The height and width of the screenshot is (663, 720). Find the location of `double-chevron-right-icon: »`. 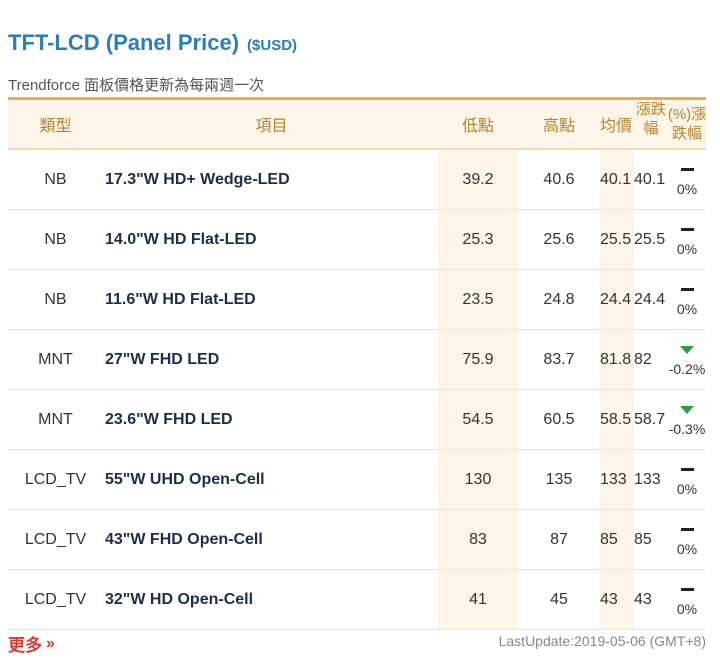

double-chevron-right-icon: » is located at coordinates (50, 643).